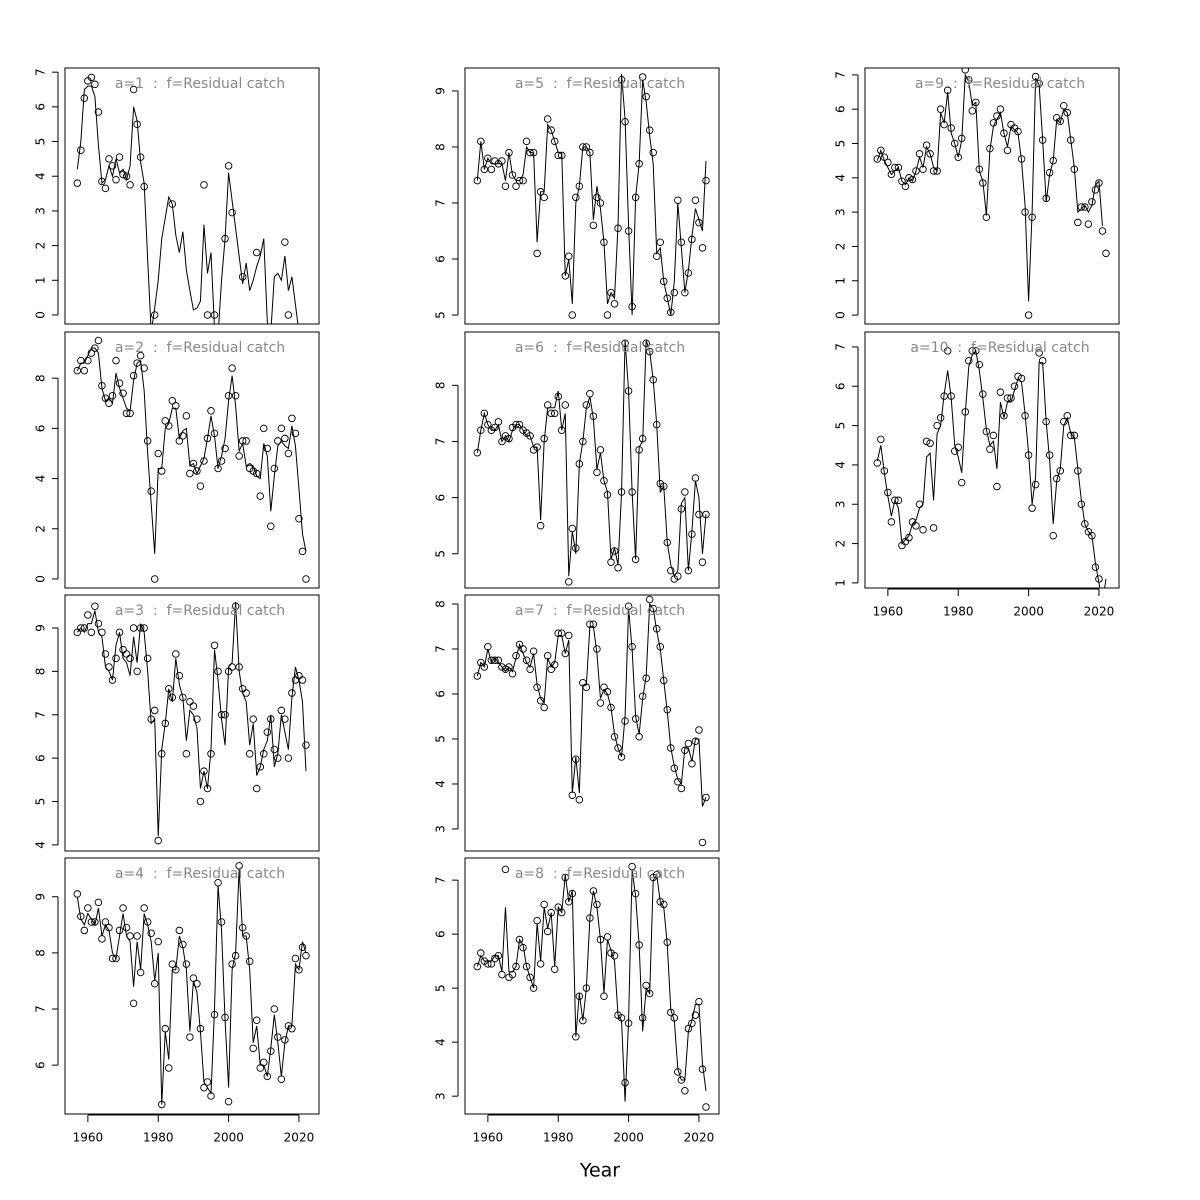 This screenshot has height=1200, width=1200. I want to click on panel-title: a=10 : f=Residual catch, so click(999, 348).